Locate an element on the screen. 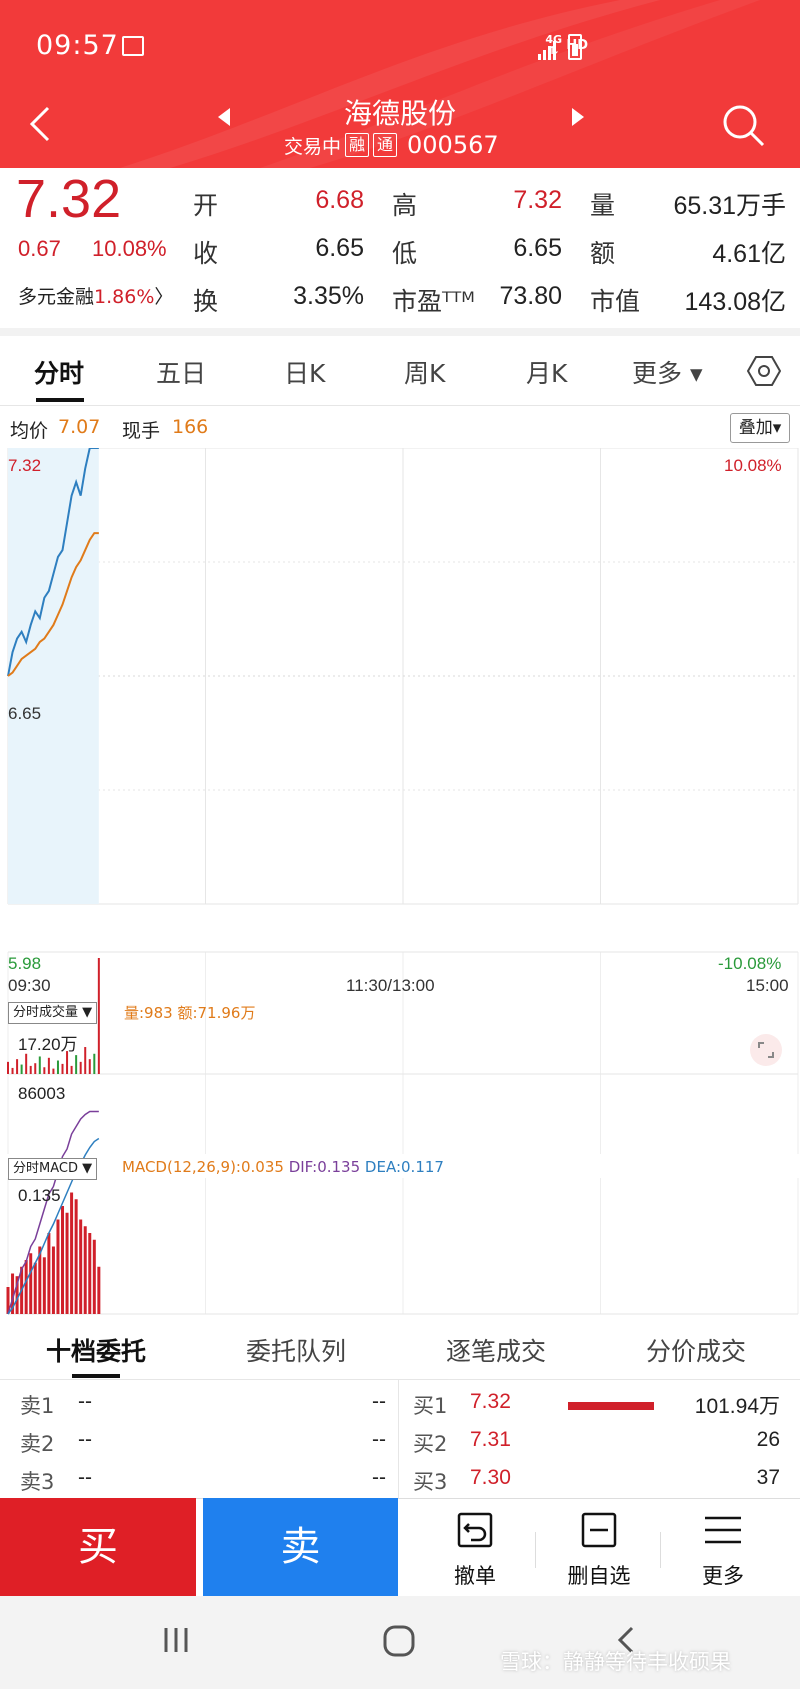 The height and width of the screenshot is (1689, 800). current-price: 7.32 is located at coordinates (69, 199).